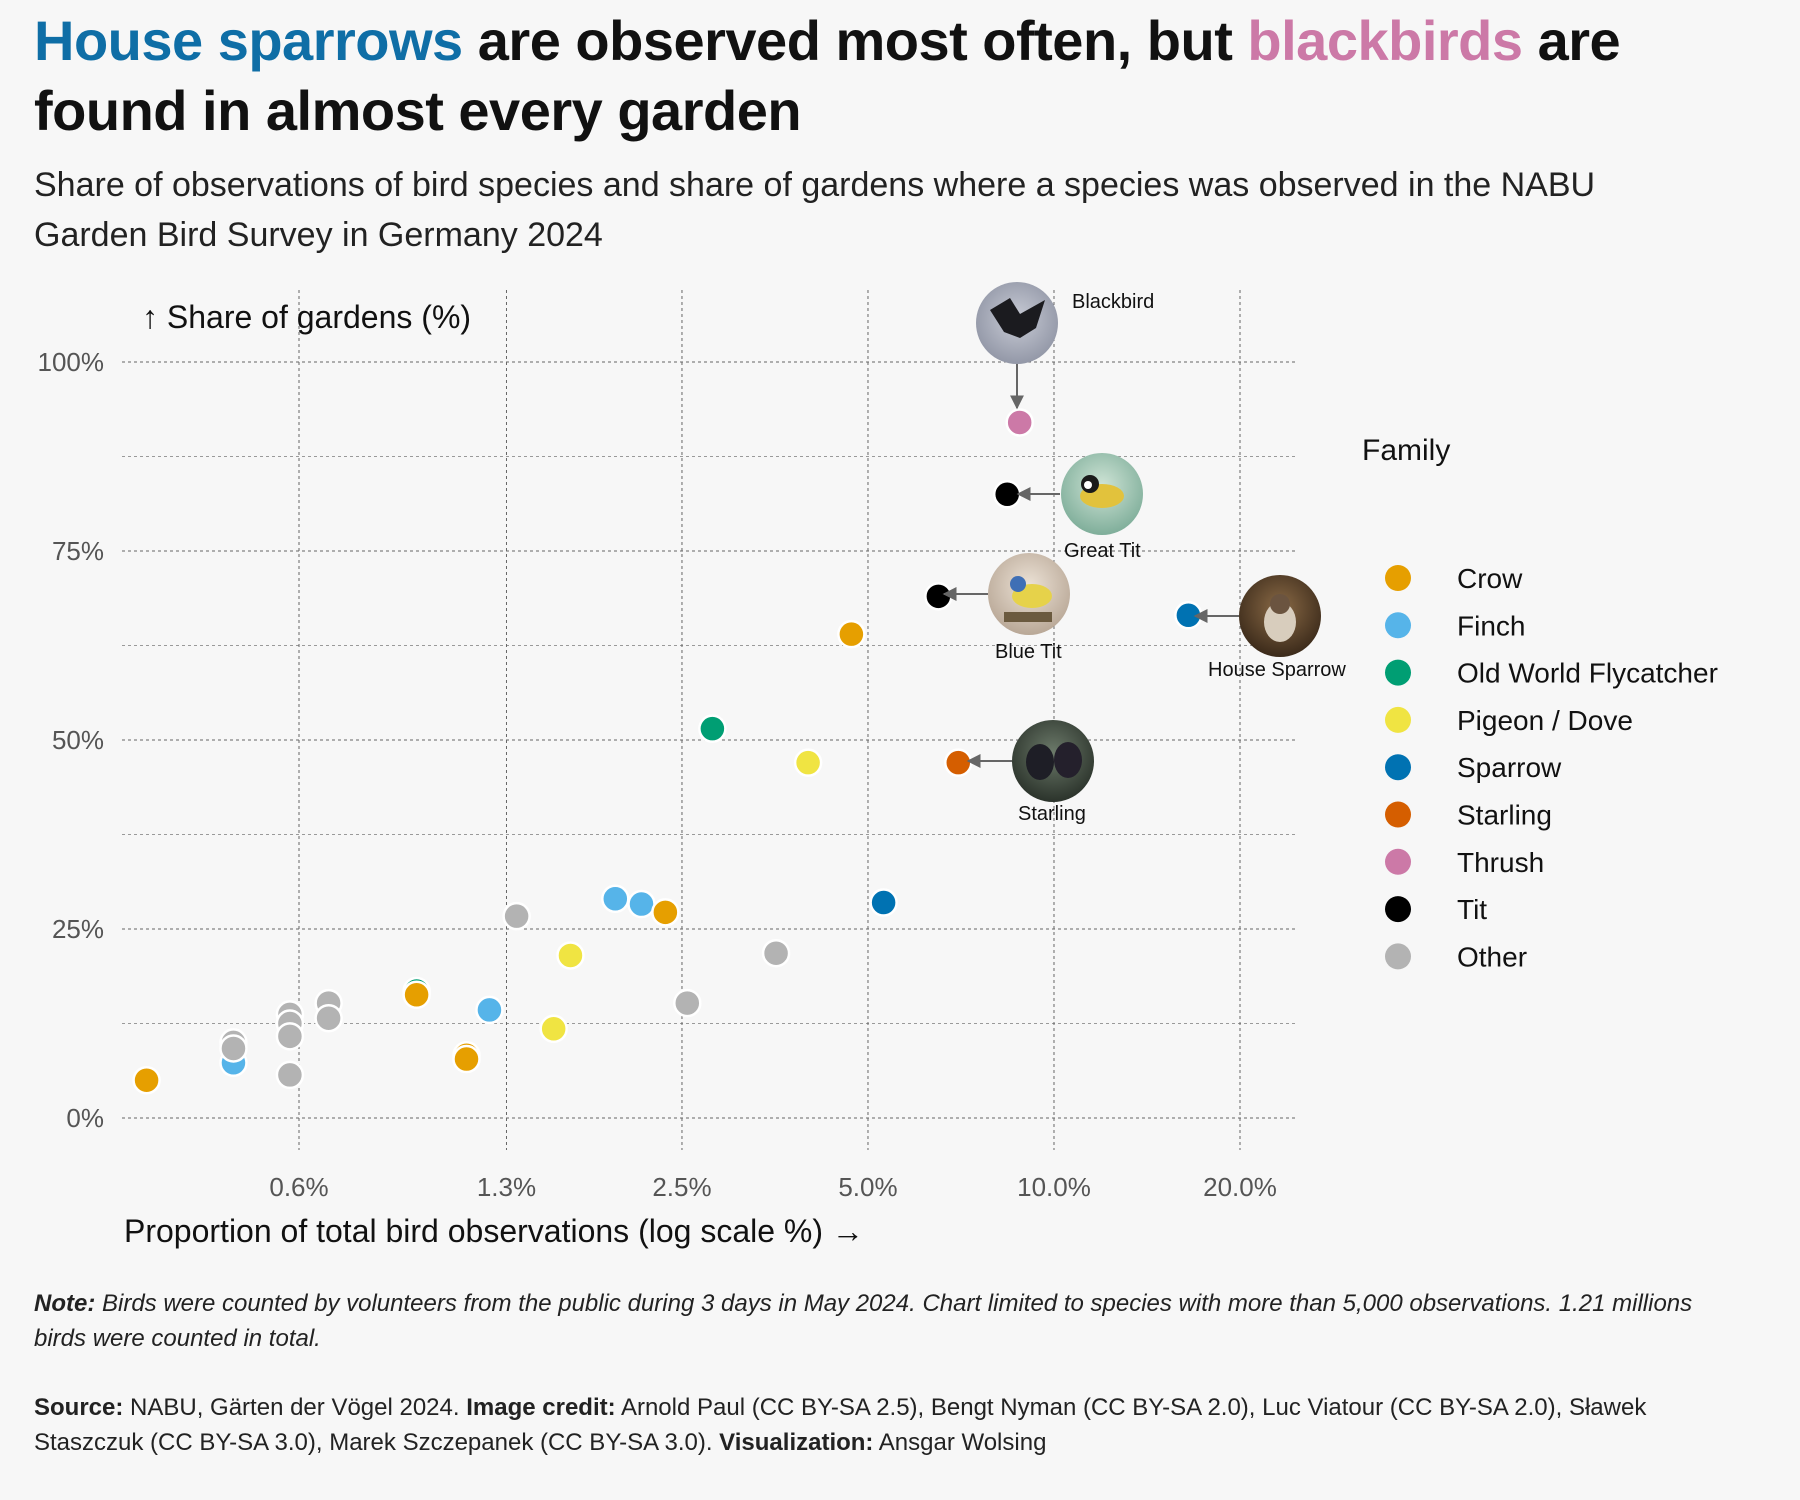  I want to click on x-tick-label: 1.3%, so click(506, 1187).